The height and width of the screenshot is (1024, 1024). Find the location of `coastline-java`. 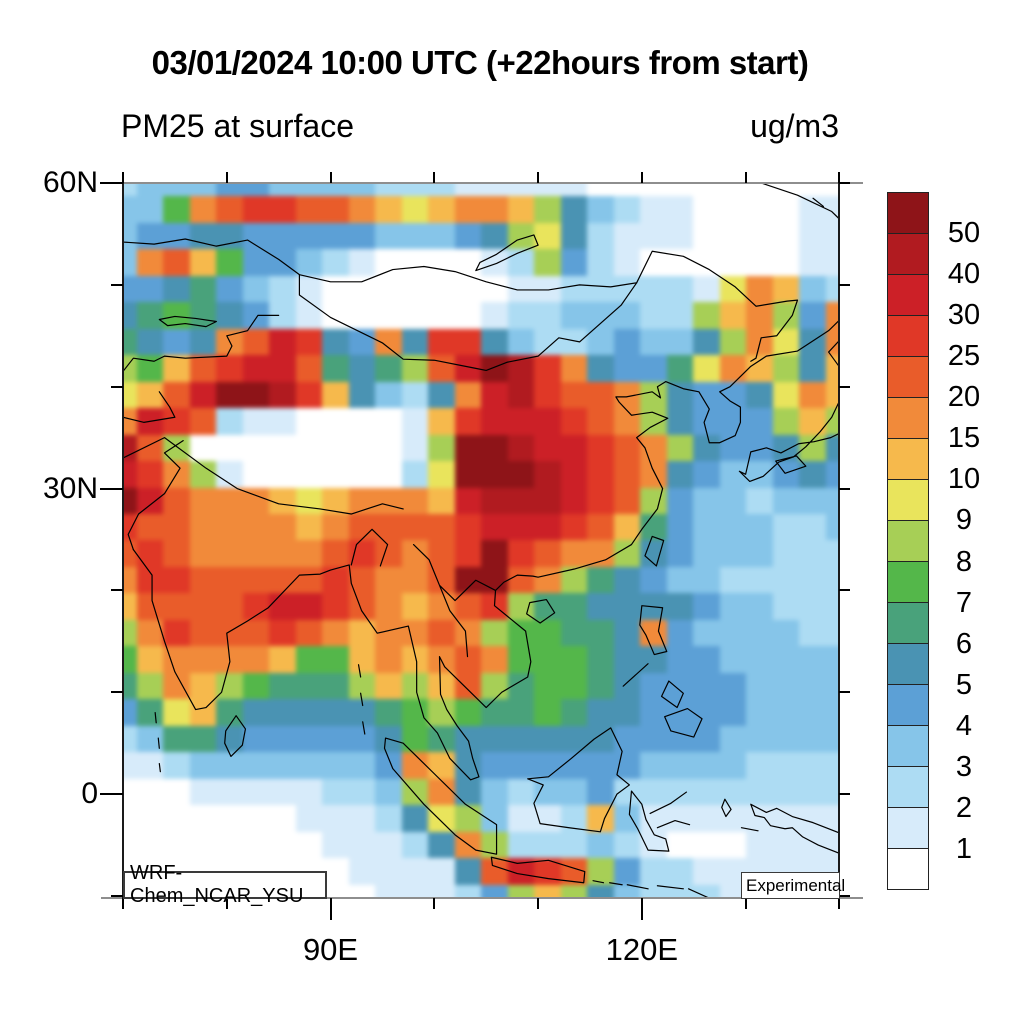

coastline-java is located at coordinates (602, 877).